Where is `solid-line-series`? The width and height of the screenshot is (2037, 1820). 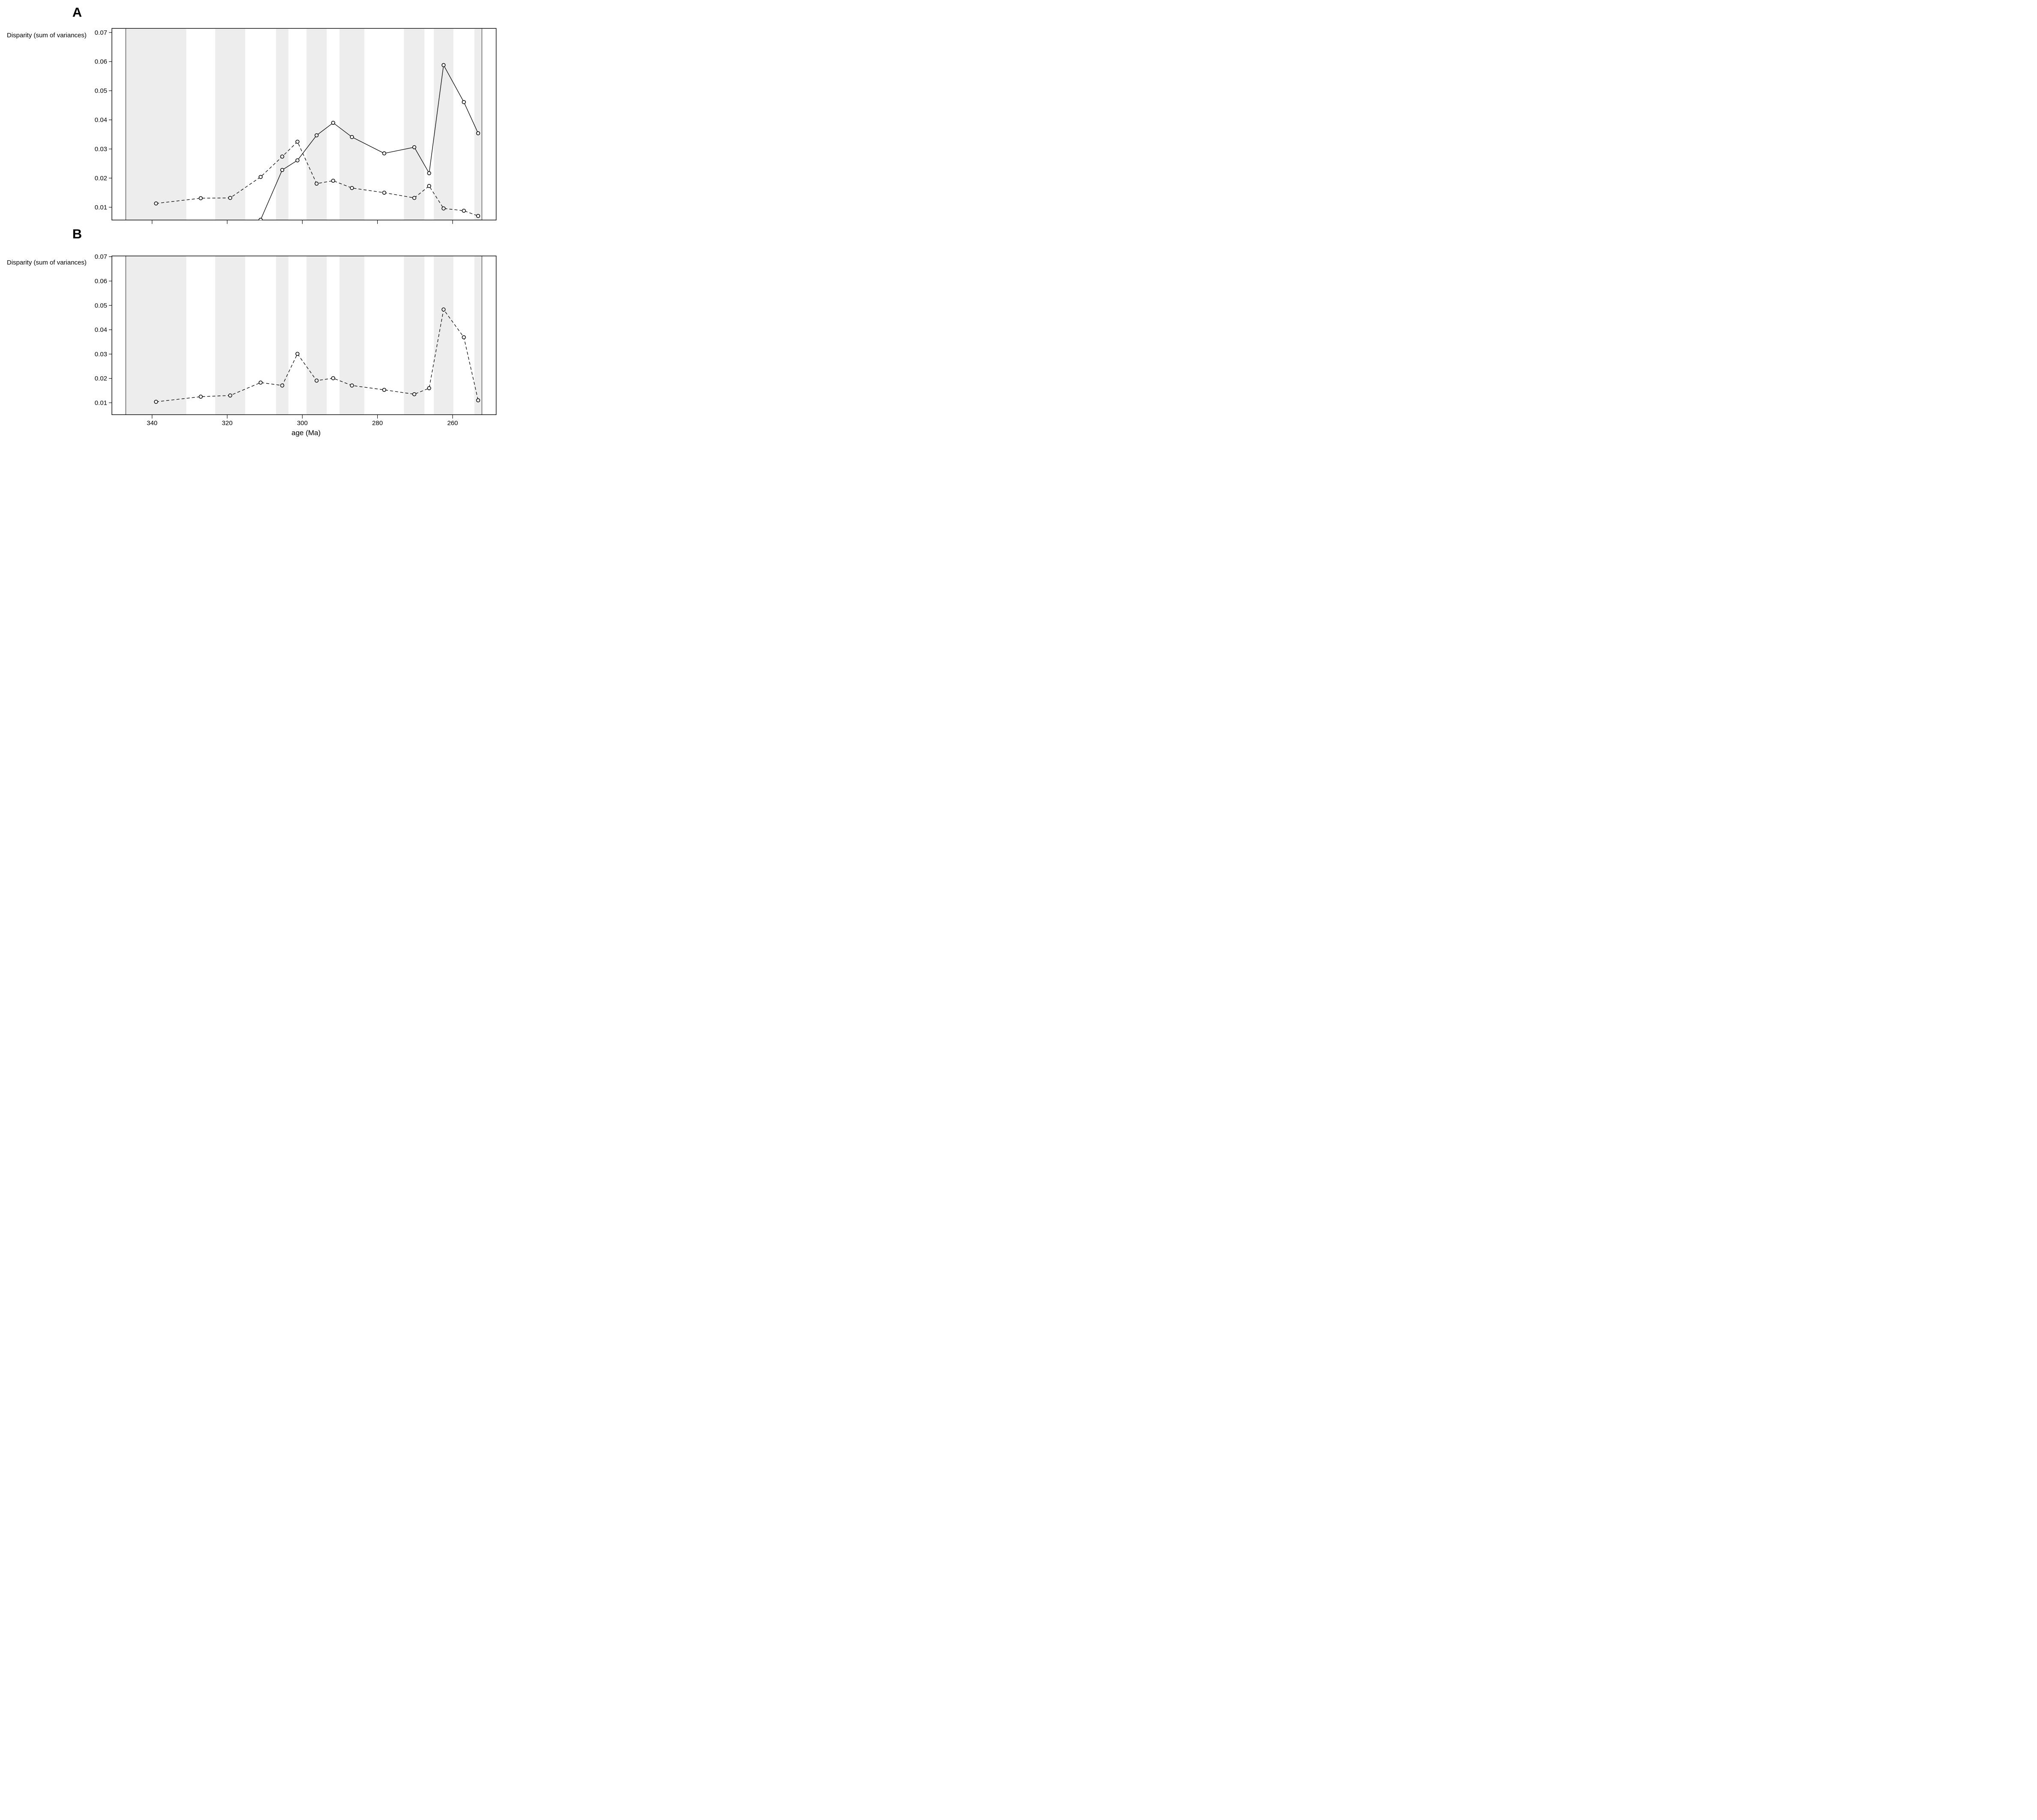 solid-line-series is located at coordinates (370, 141).